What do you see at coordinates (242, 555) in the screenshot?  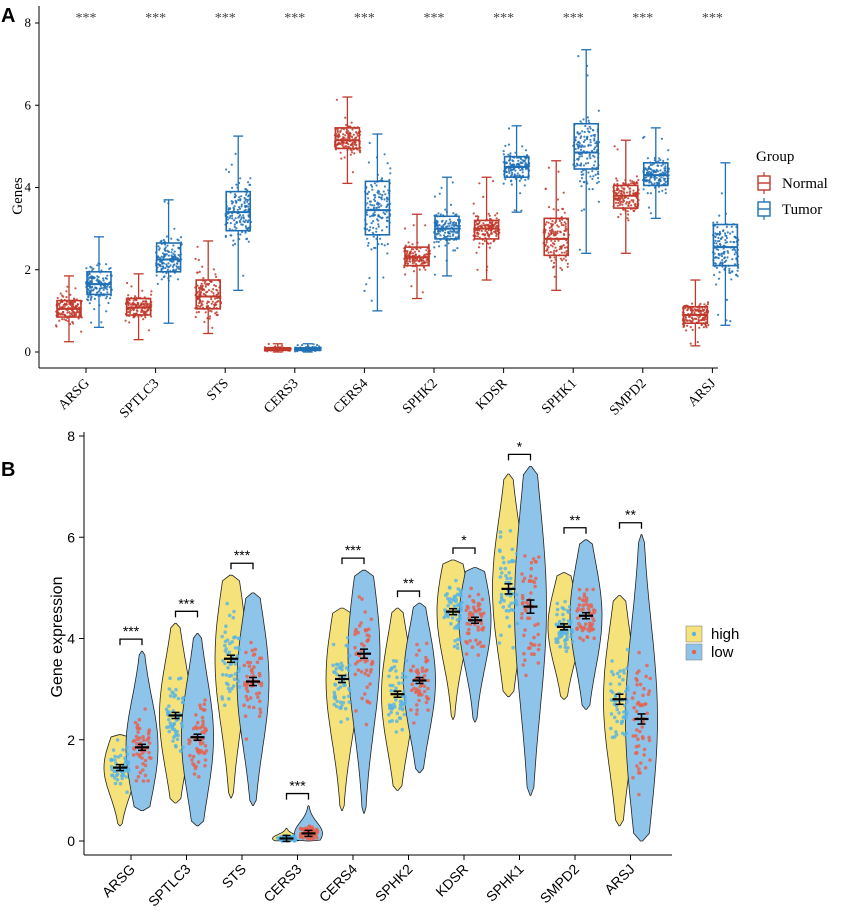 I see `panel-b-significance-mark: ***` at bounding box center [242, 555].